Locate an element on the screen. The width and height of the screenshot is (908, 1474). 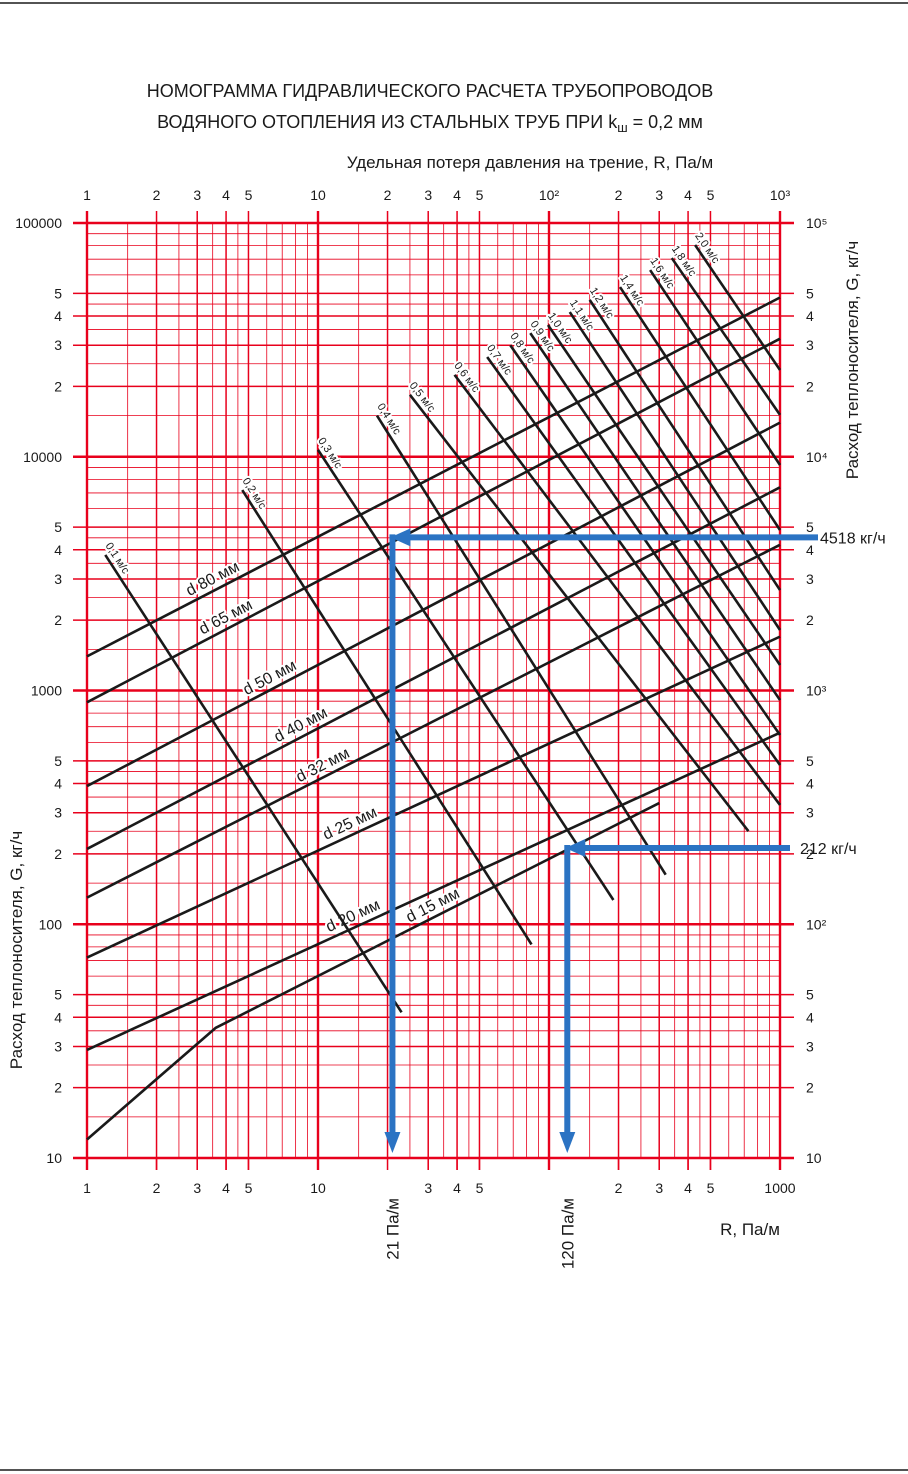
y-tick-label-left: 100 is located at coordinates (51, 924).